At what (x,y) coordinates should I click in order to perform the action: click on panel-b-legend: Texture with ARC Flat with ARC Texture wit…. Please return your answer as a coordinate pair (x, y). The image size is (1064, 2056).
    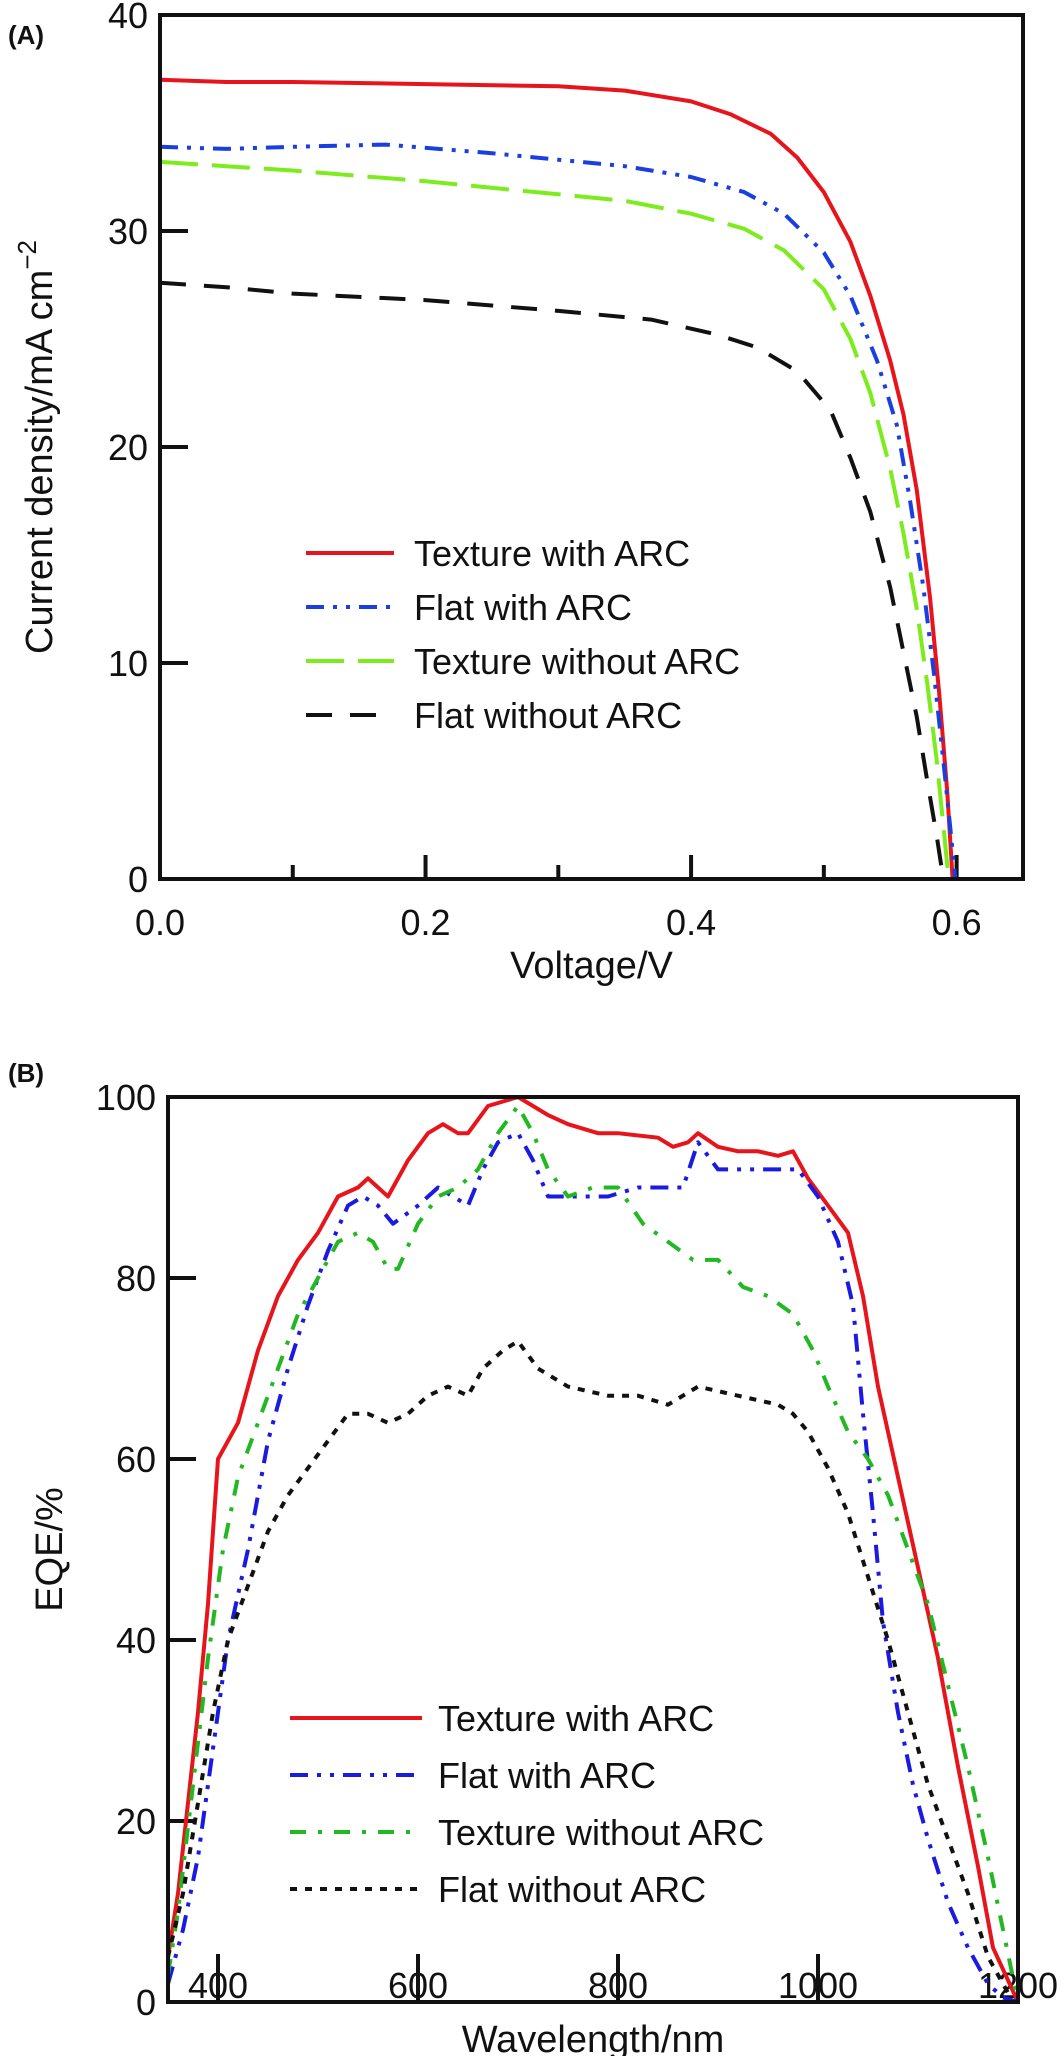
    Looking at the image, I should click on (527, 1804).